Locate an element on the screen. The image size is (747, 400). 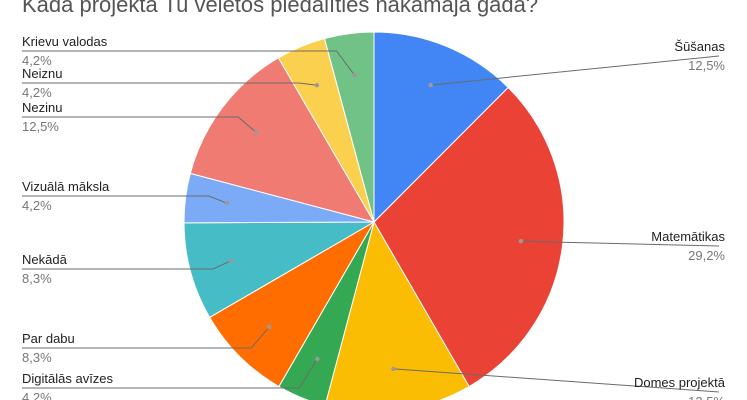
slice-value-nekada: 8,3% is located at coordinates (37, 278).